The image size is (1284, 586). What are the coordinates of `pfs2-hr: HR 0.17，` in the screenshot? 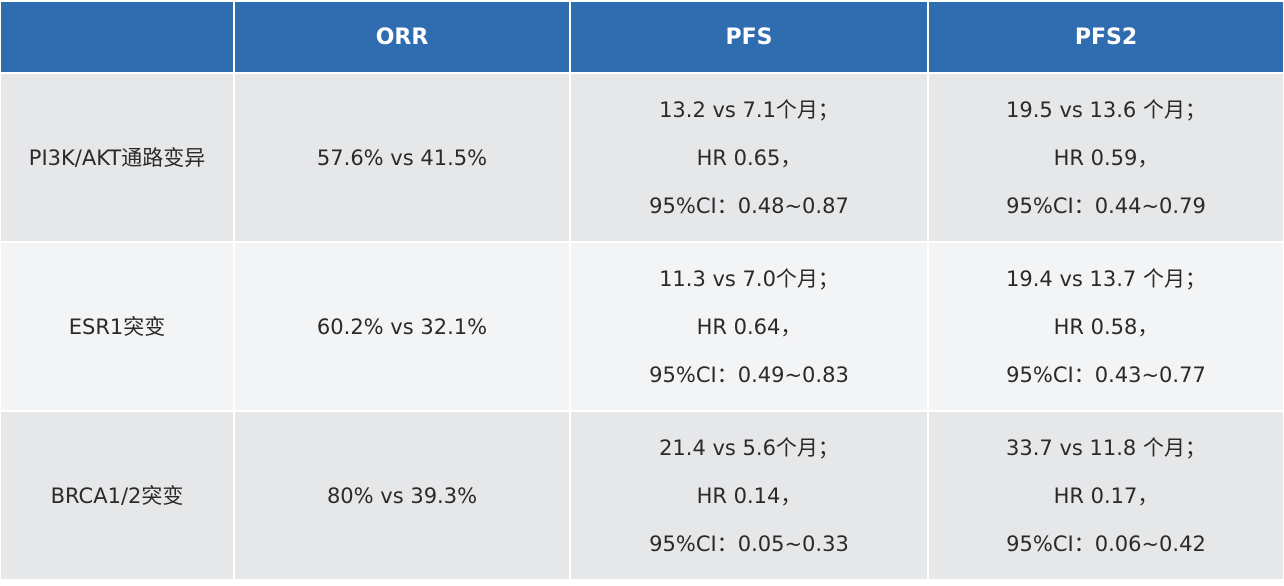 It's located at (1106, 495).